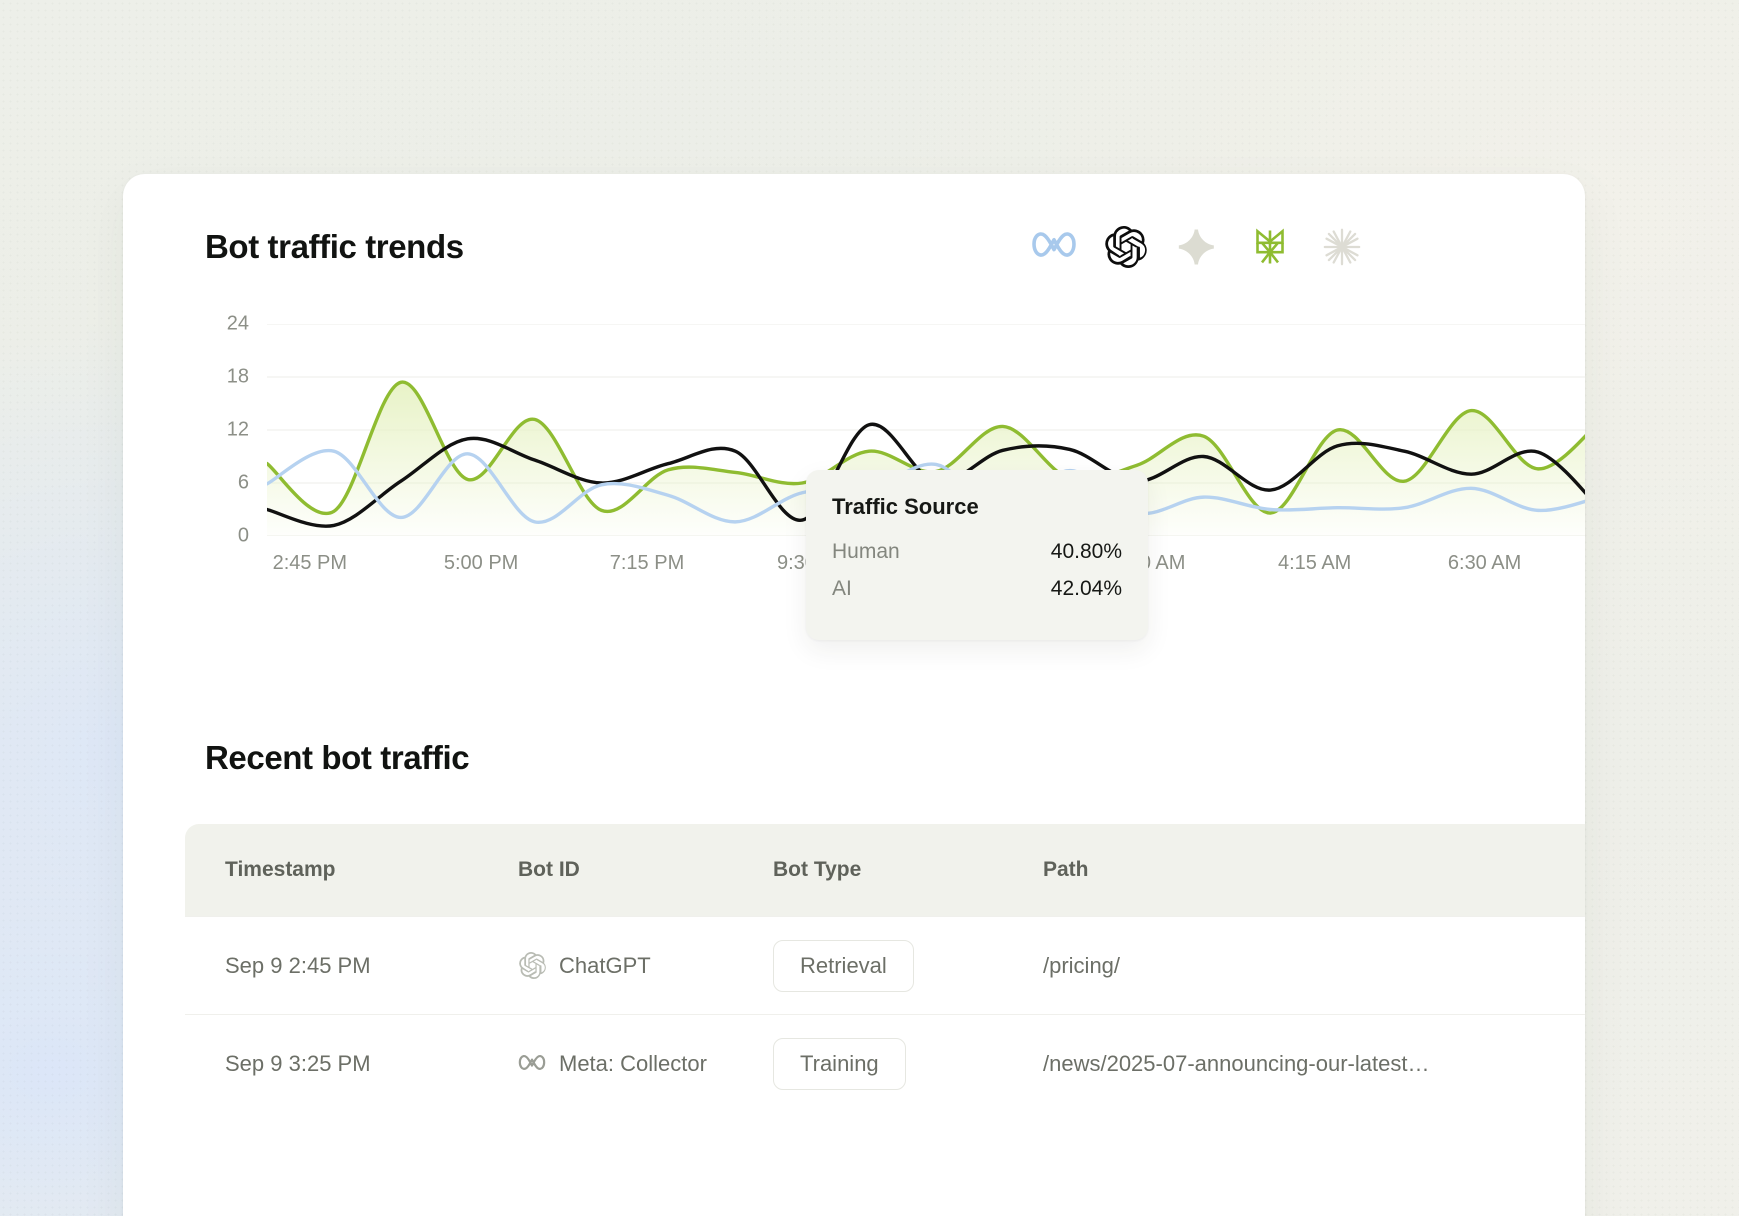 The height and width of the screenshot is (1216, 1739). Describe the element at coordinates (977, 558) in the screenshot. I see `tooltip-row-human: Human 40.80%` at that location.